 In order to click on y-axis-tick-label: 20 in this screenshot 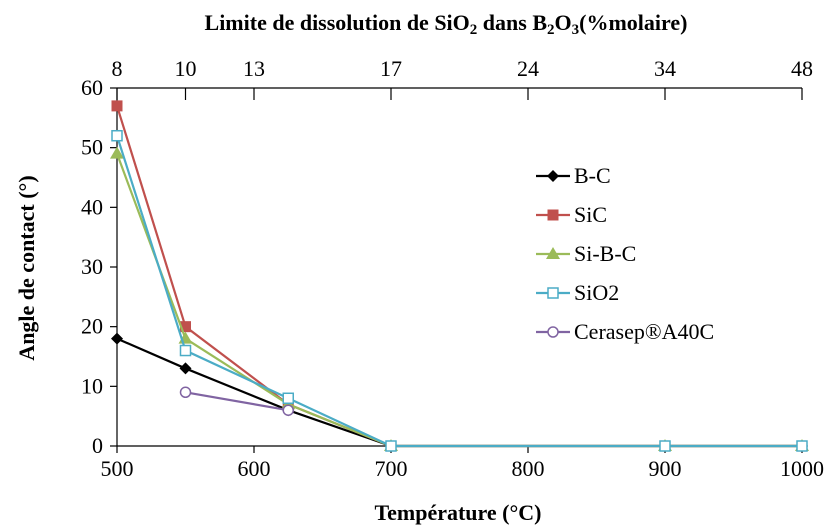, I will do `click(92, 326)`.